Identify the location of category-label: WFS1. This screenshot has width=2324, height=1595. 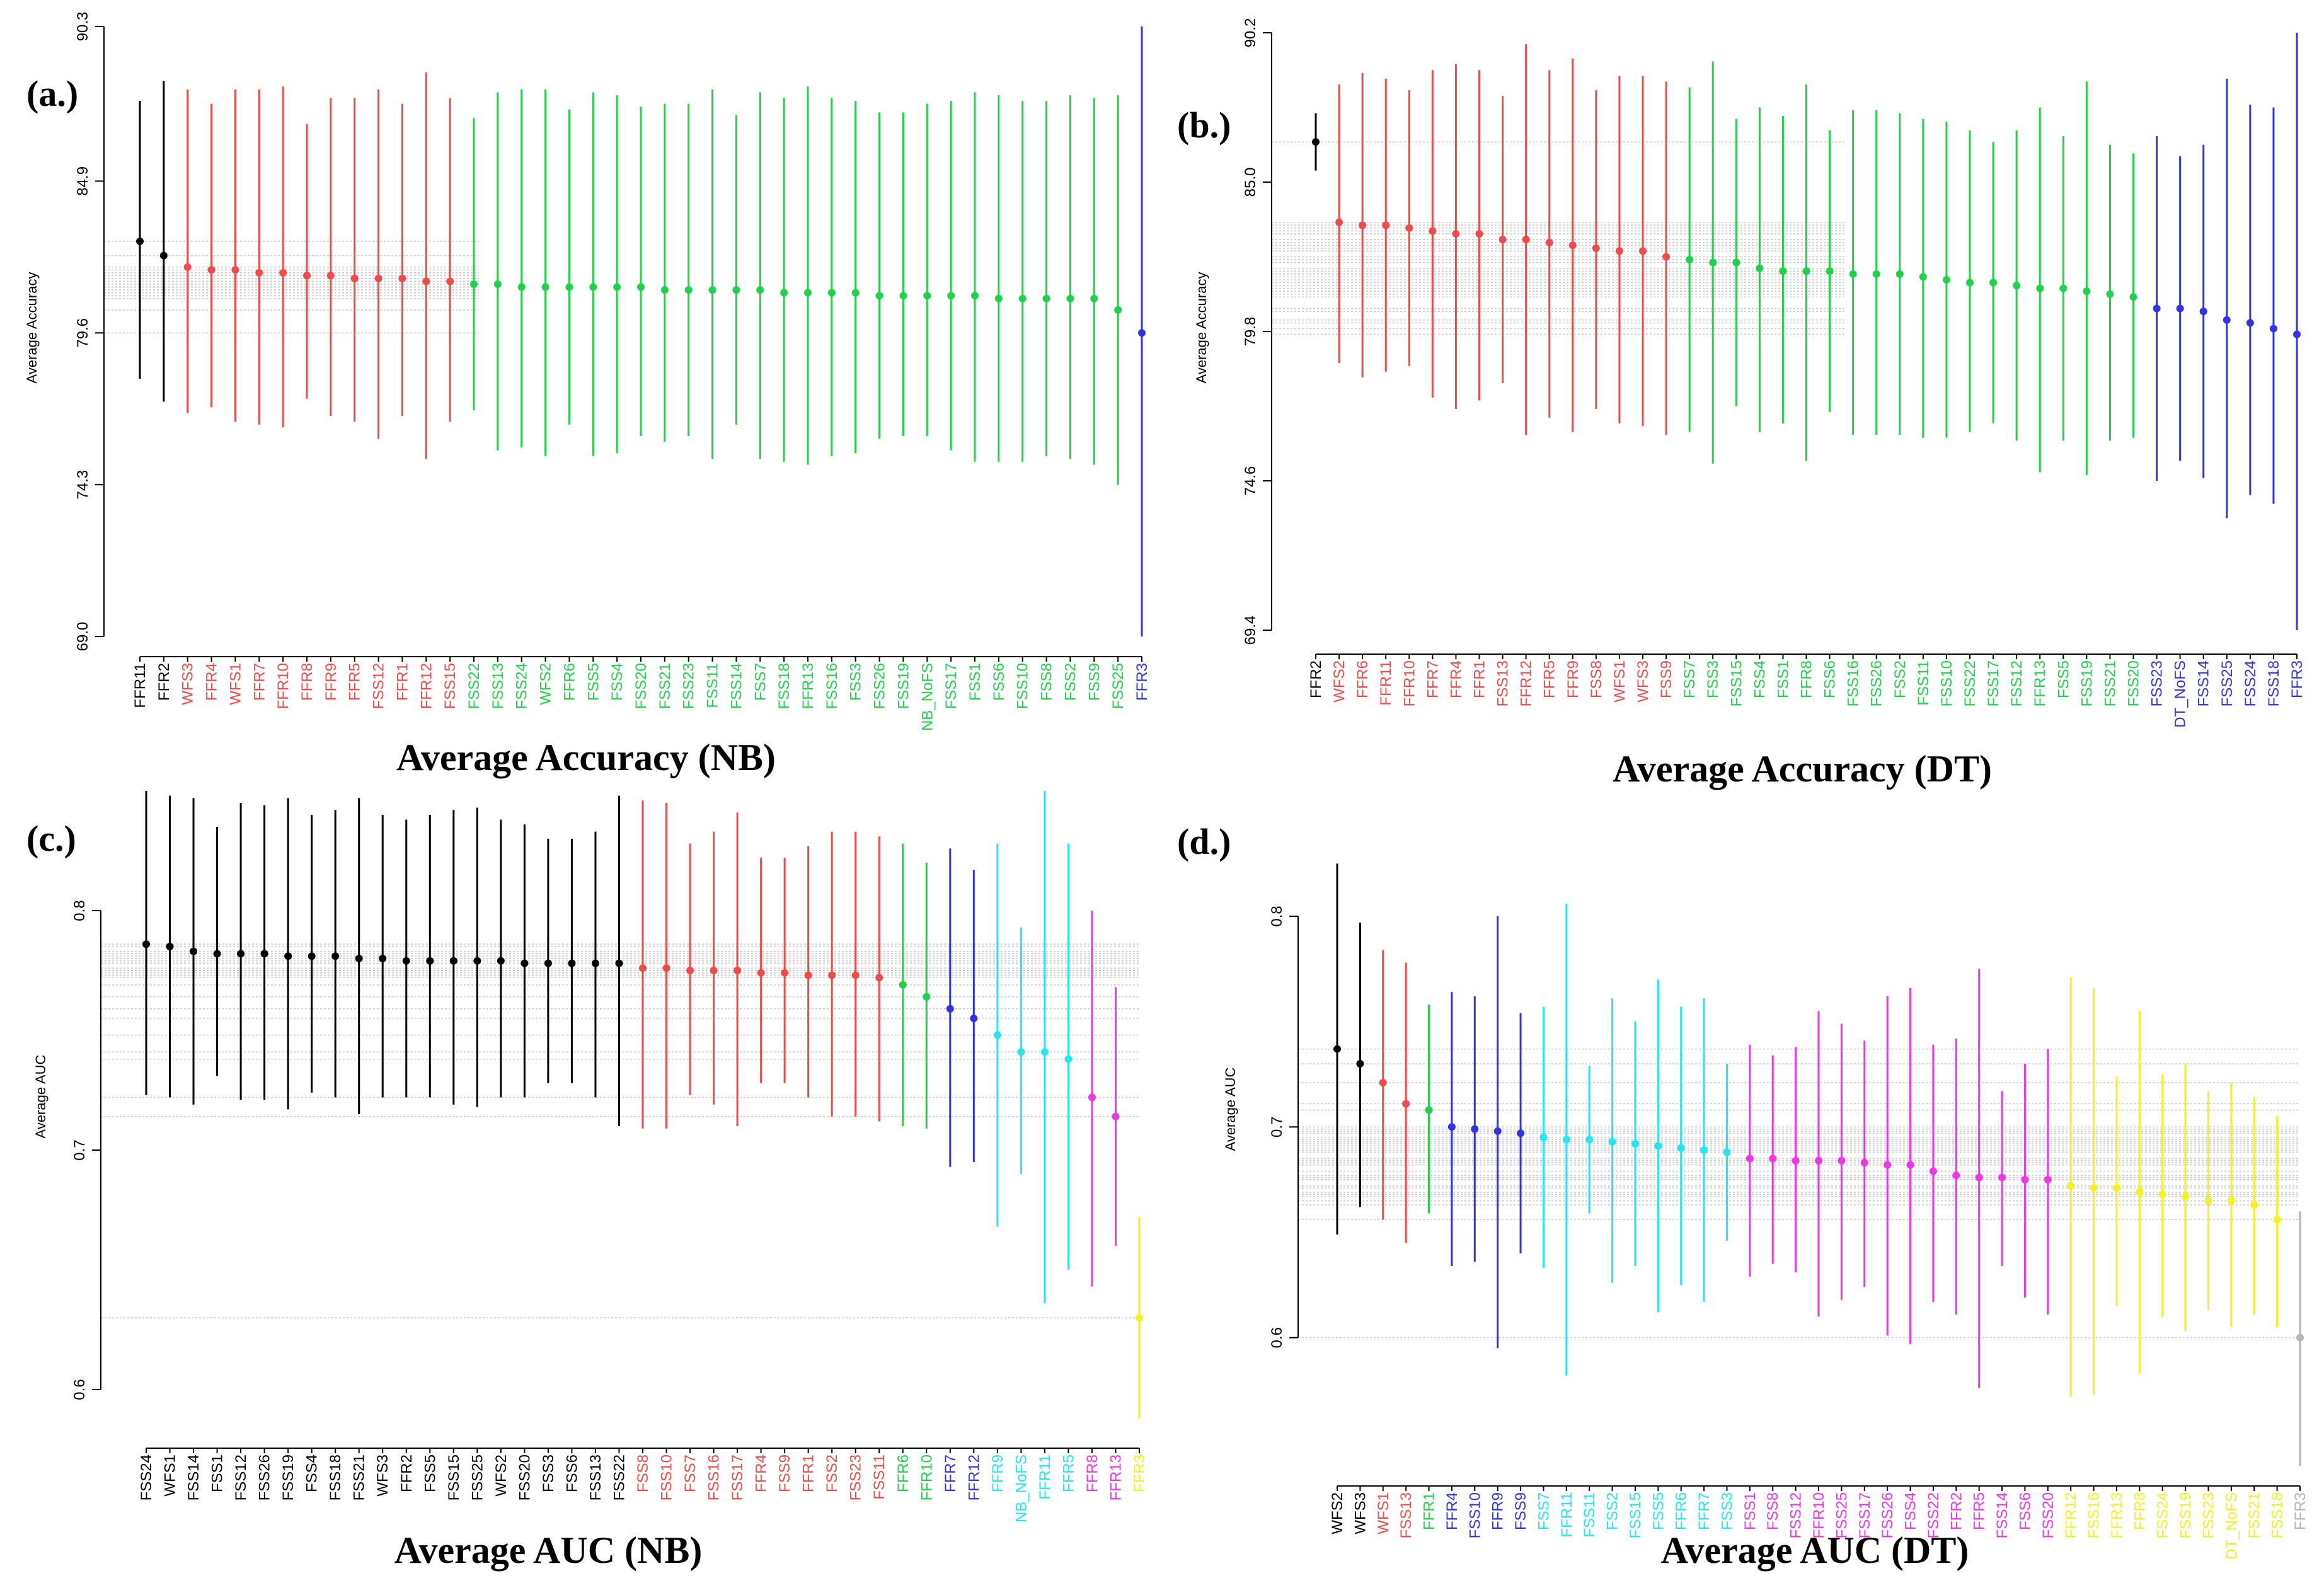
(236, 684).